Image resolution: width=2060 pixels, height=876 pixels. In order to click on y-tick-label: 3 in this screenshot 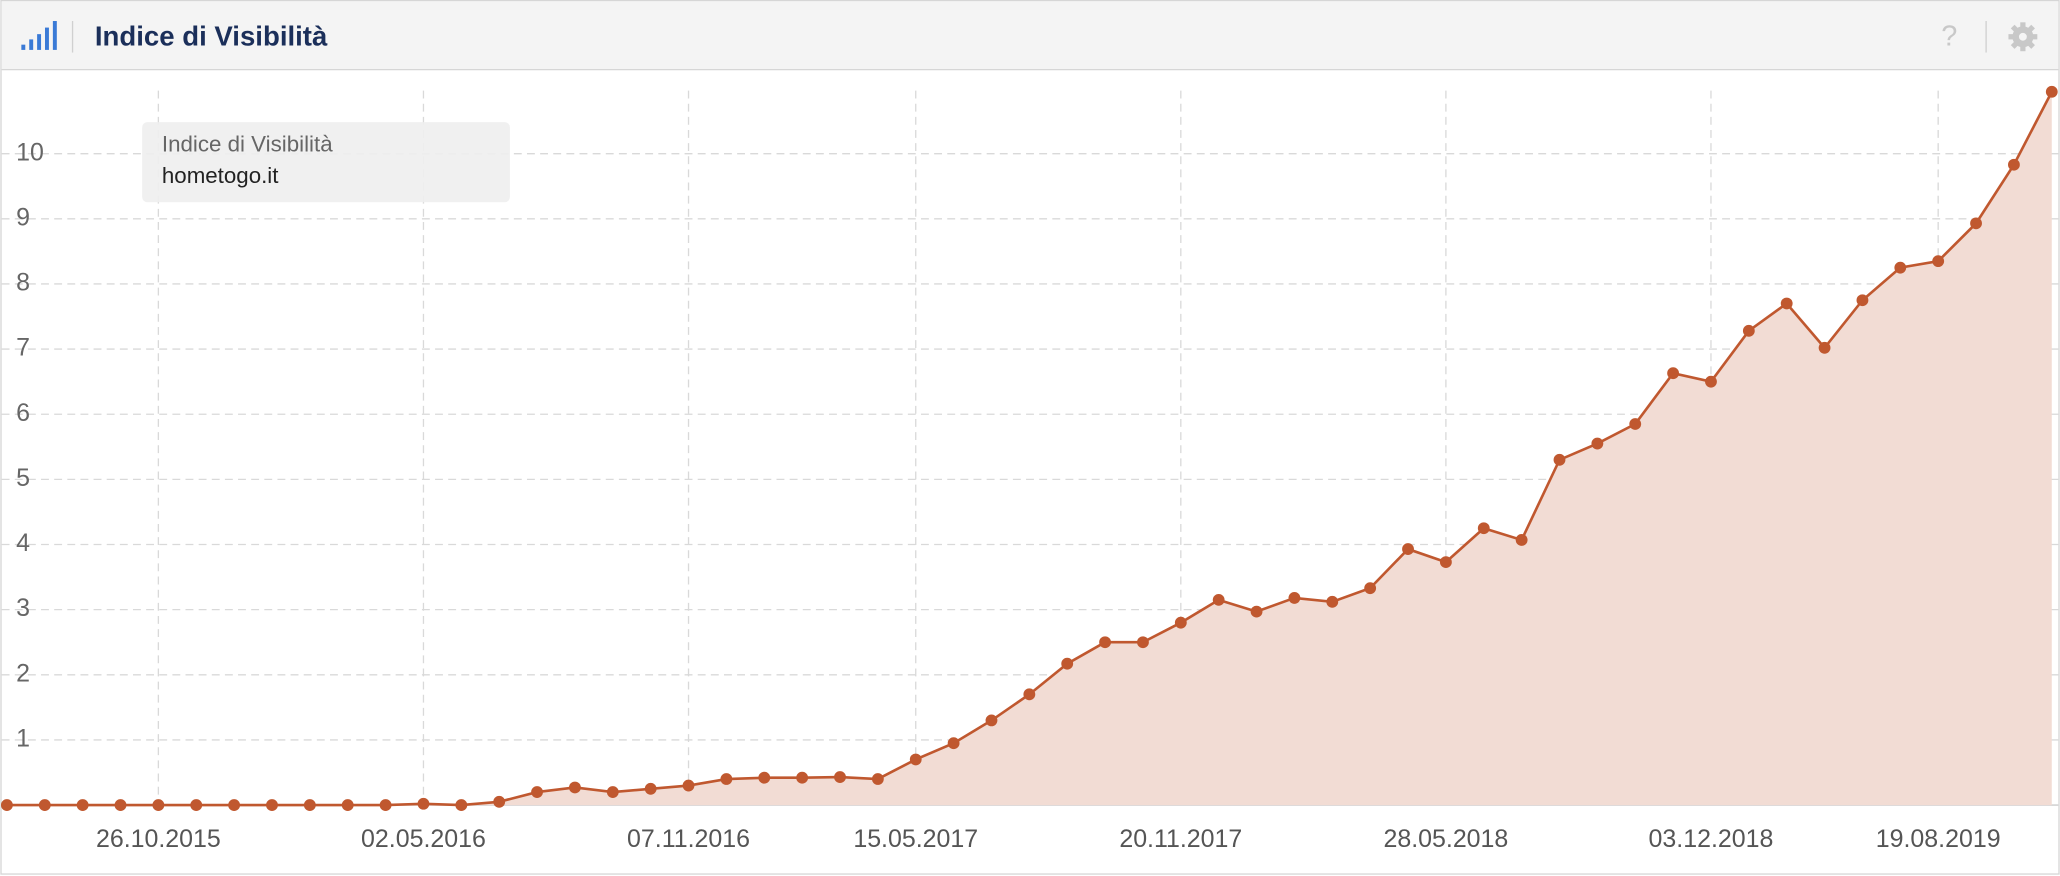, I will do `click(23, 608)`.